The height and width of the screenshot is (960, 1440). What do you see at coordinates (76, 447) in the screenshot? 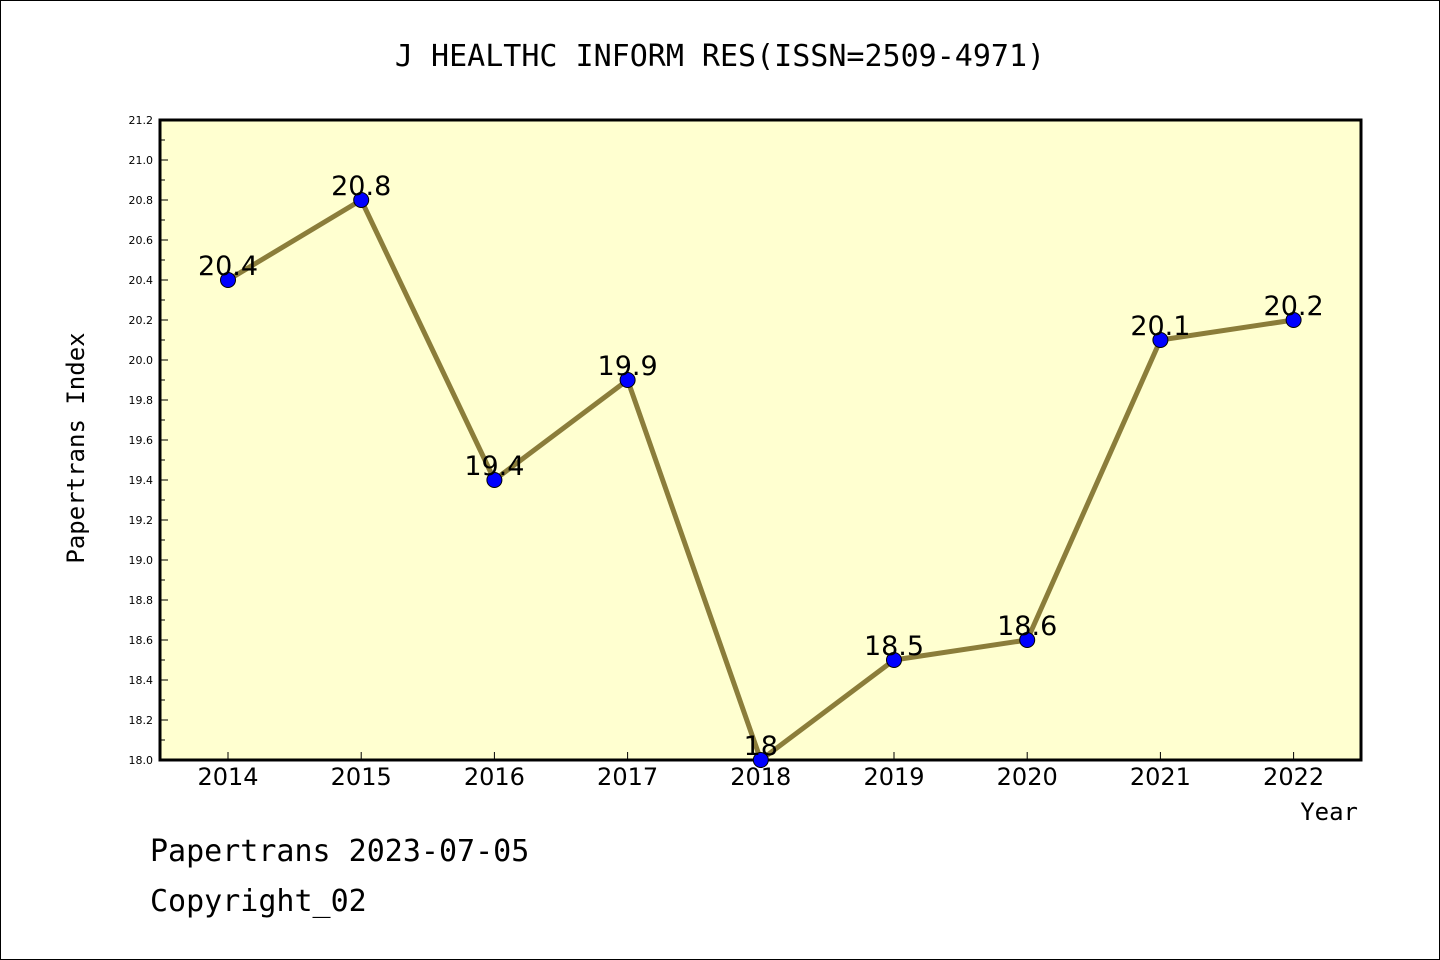
I see `y-axis-label: Papertrans Index` at bounding box center [76, 447].